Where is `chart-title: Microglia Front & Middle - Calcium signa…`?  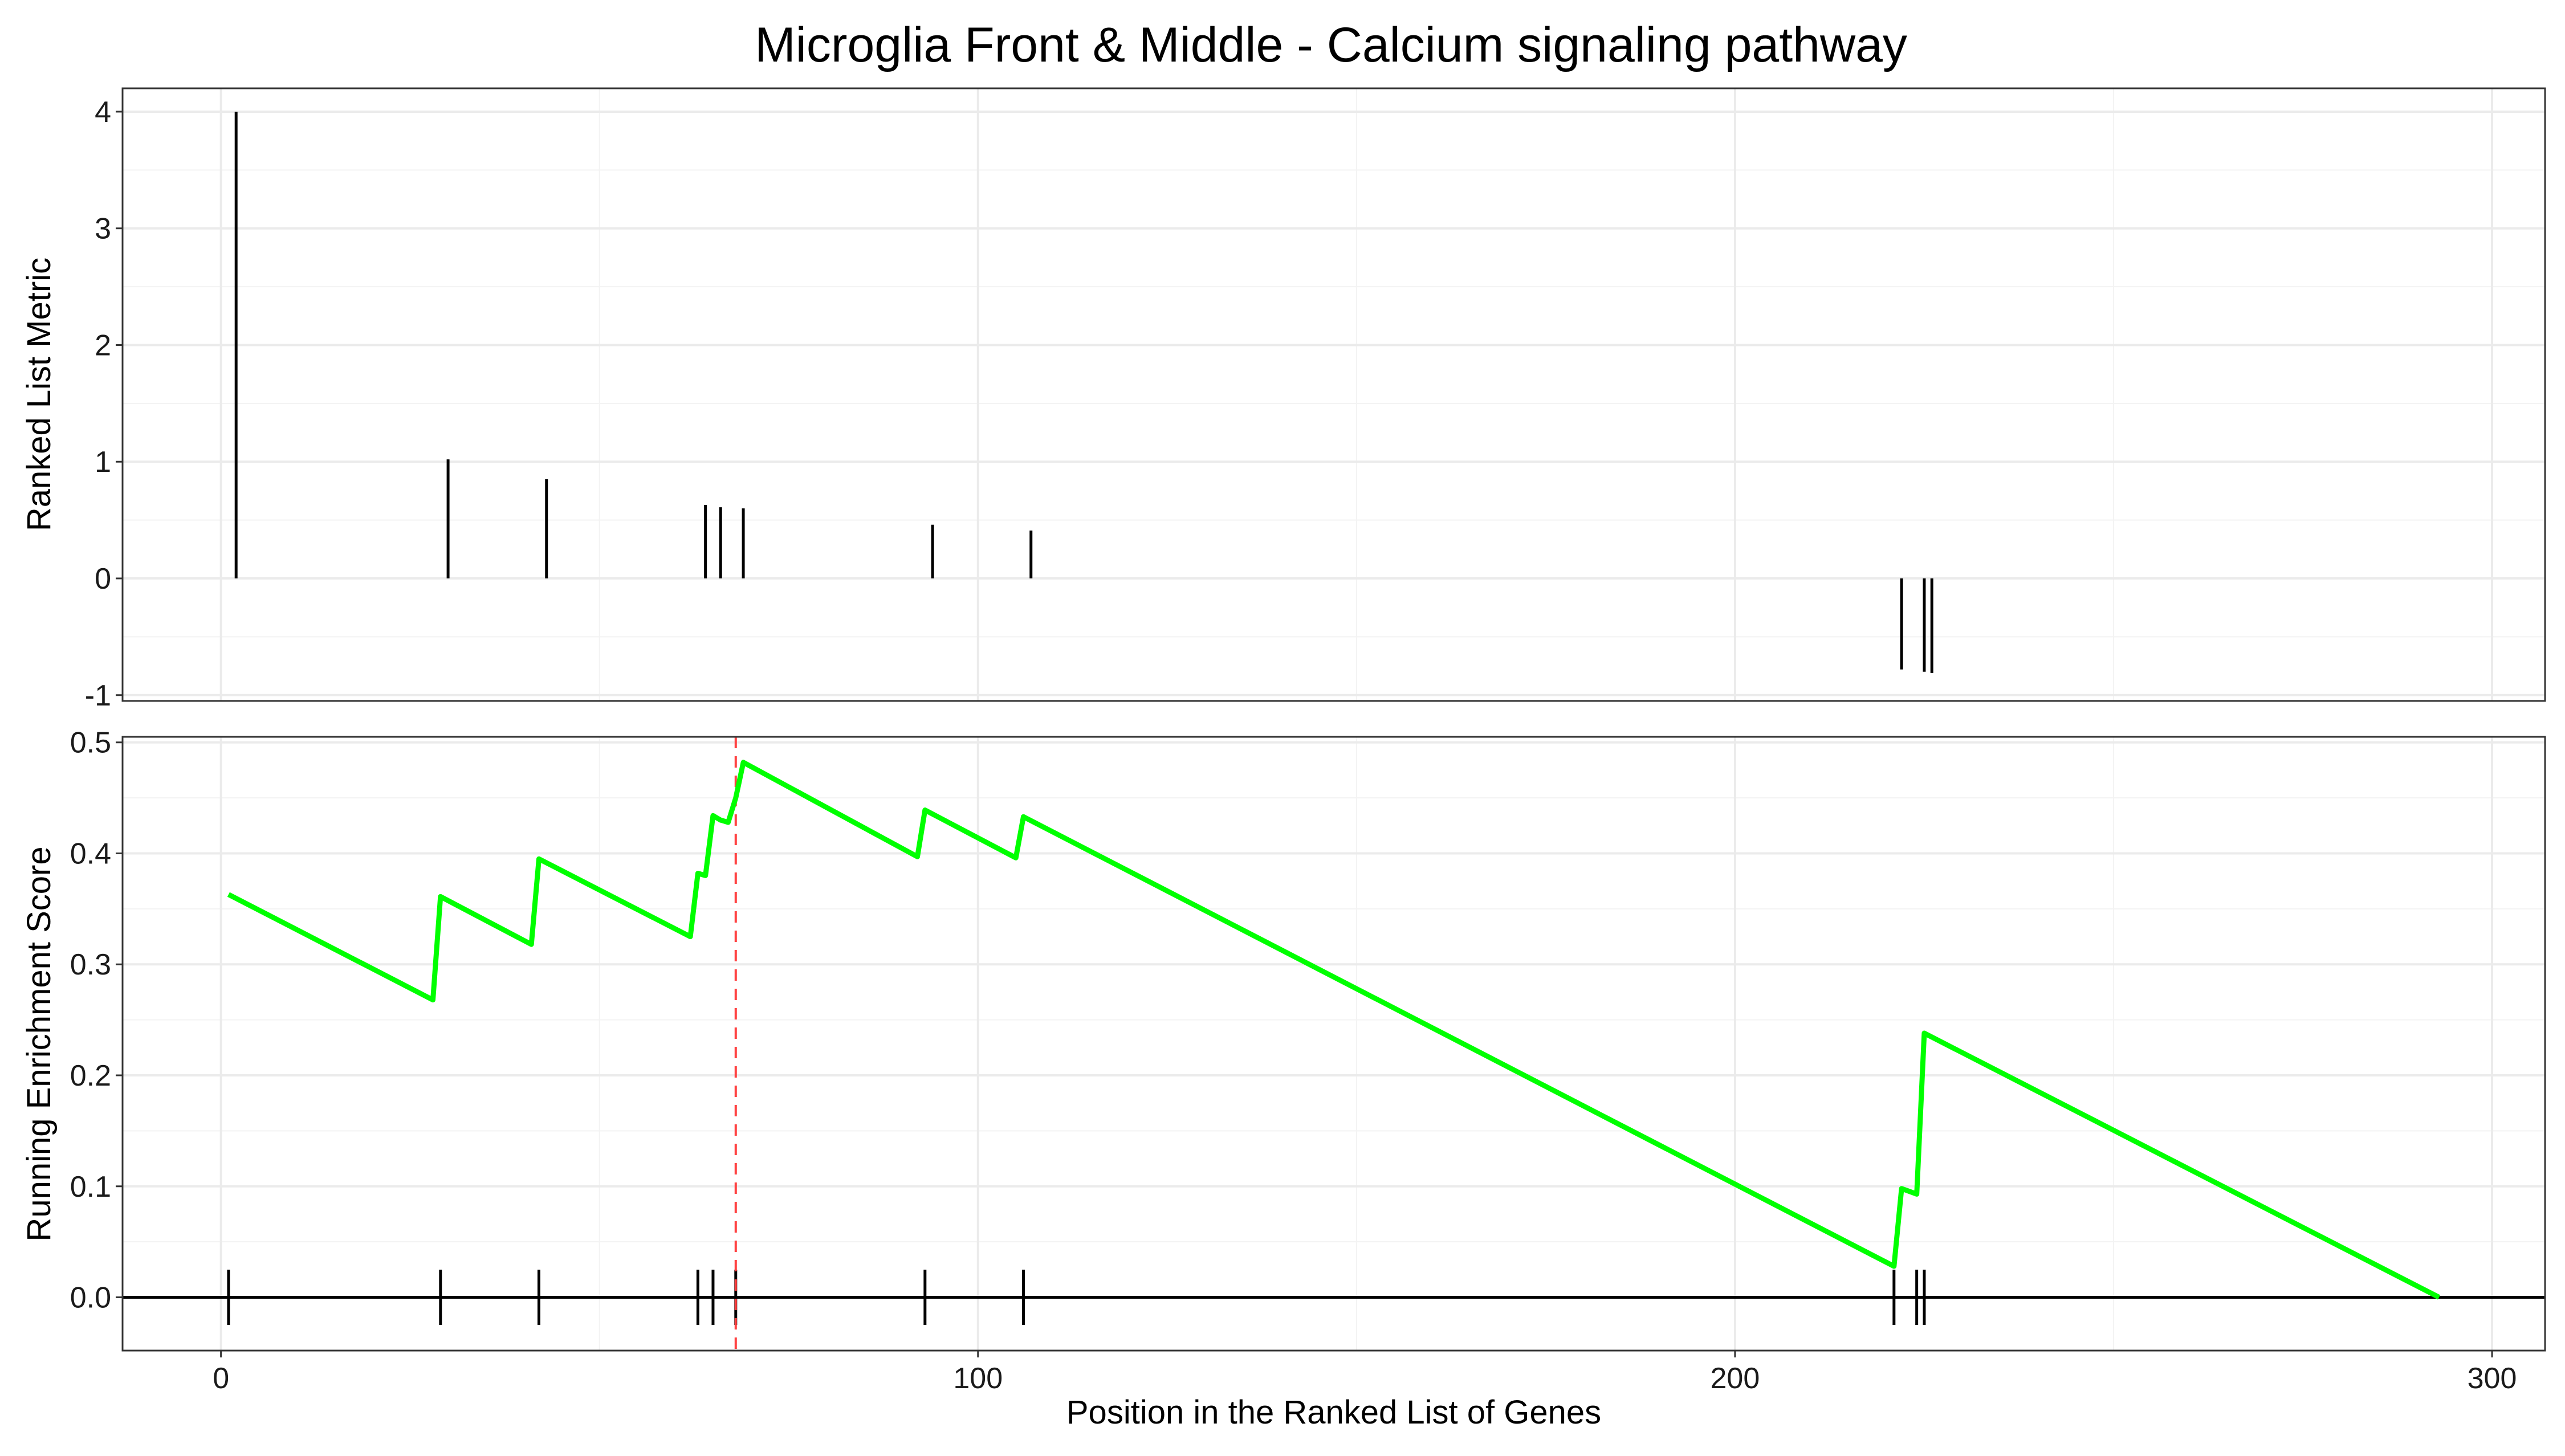
chart-title: Microglia Front & Middle - Calcium signa… is located at coordinates (1331, 45).